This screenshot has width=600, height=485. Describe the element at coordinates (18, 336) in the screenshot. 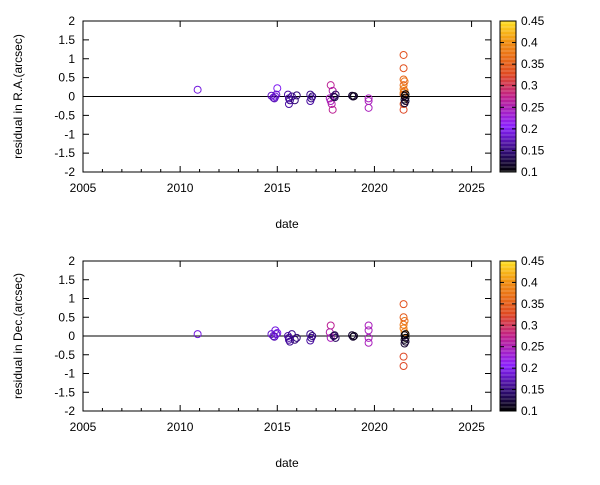

I see `y-axis-label: residual in Dec.(arcsec)` at that location.